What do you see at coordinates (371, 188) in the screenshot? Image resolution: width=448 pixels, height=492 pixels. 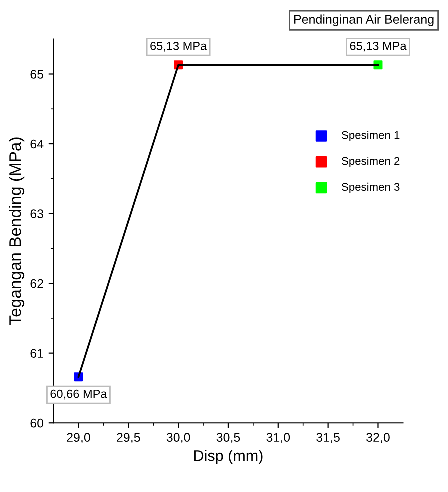 I see `legend-label: Spesimen 3` at bounding box center [371, 188].